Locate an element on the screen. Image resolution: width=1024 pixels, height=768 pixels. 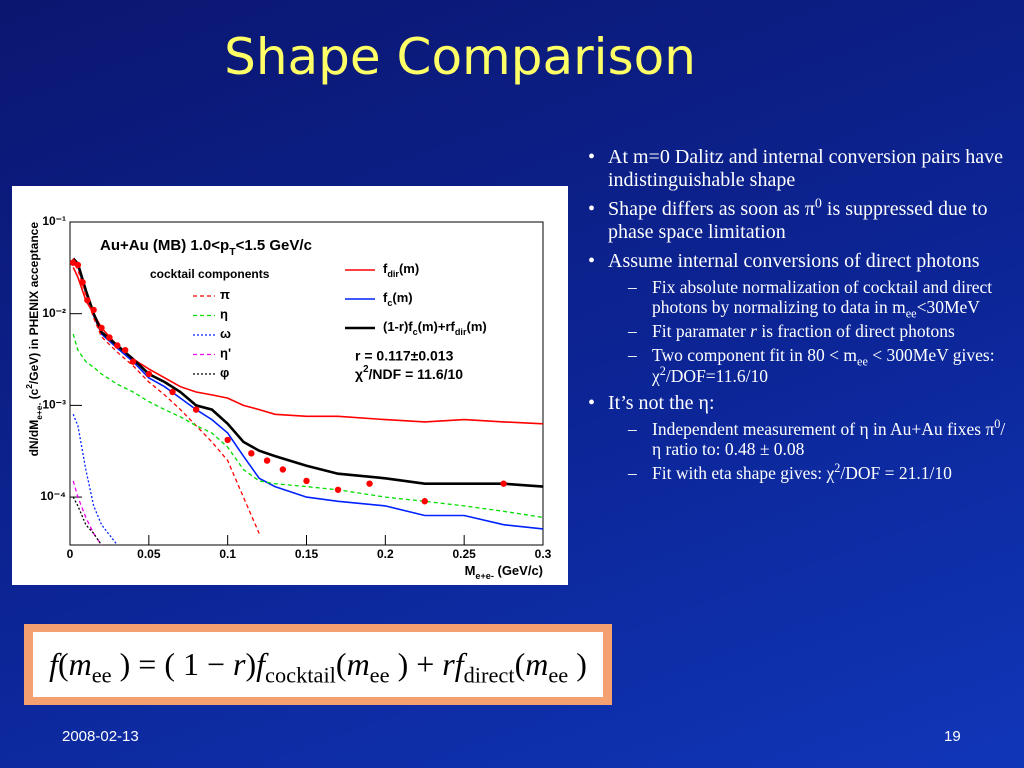
text-run: (GeV/c) is located at coordinates (518, 570).